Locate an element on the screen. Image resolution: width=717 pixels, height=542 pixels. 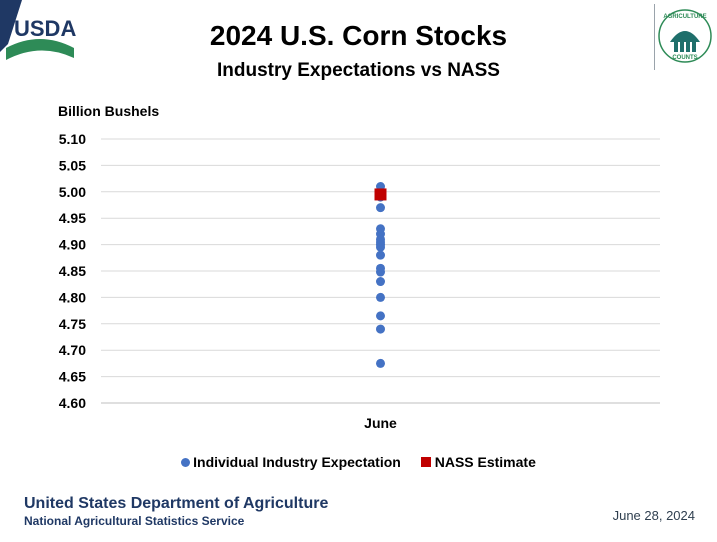
usda-logo: USDA is located at coordinates (38, 30).